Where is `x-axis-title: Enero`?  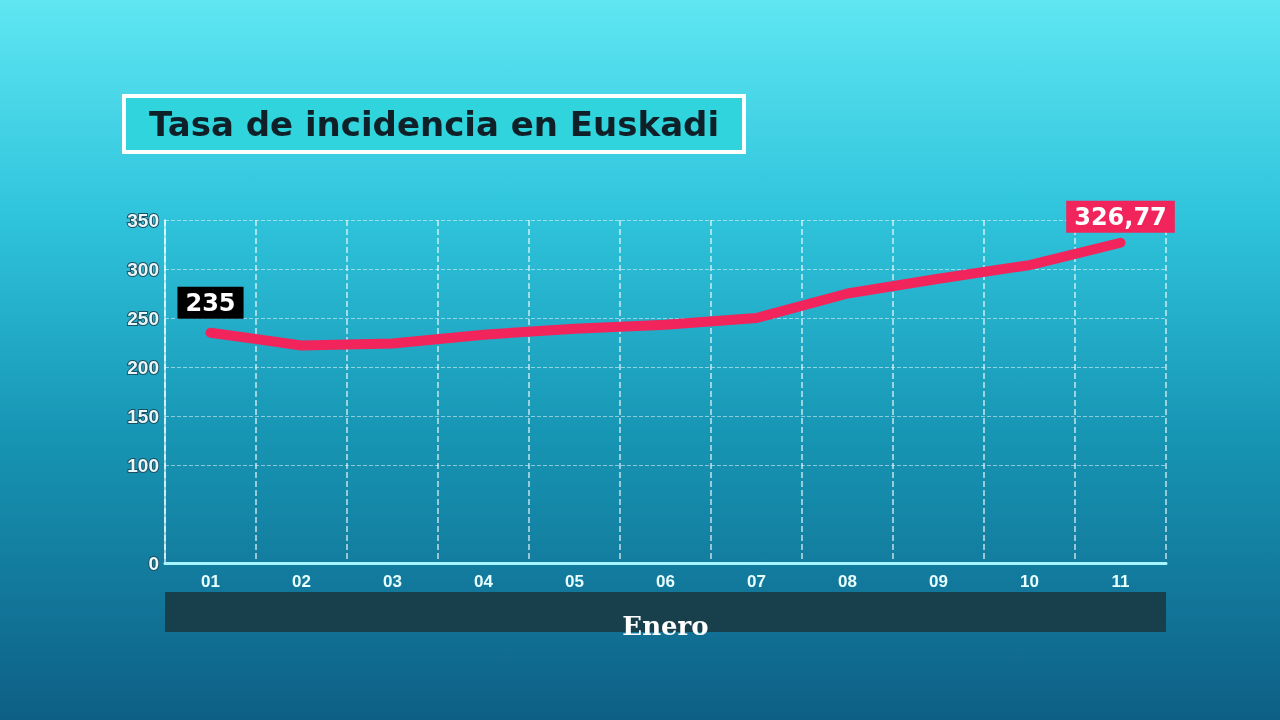
x-axis-title: Enero is located at coordinates (665, 626).